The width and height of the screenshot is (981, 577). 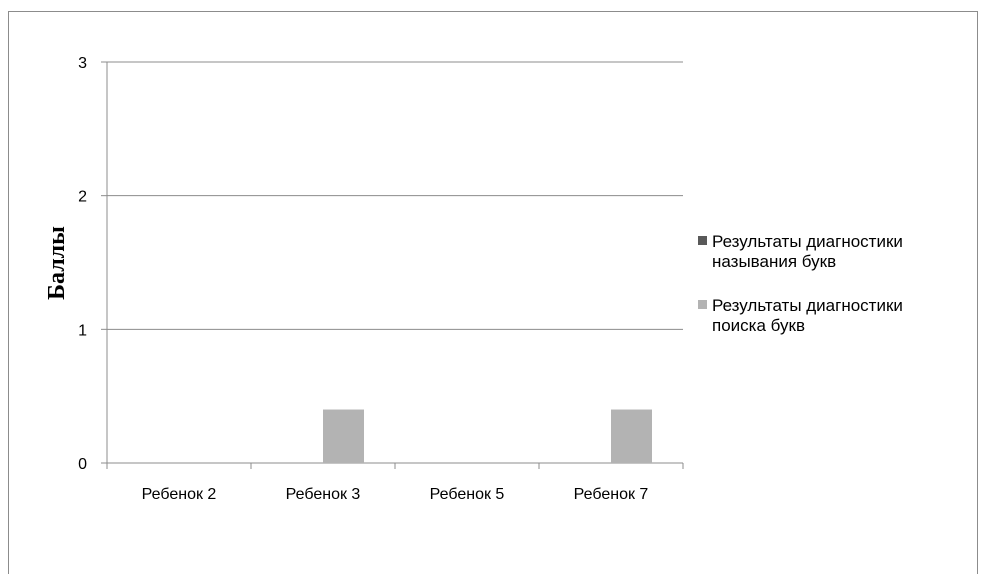 I want to click on x-tick-label: Ребенок 2, so click(x=179, y=494).